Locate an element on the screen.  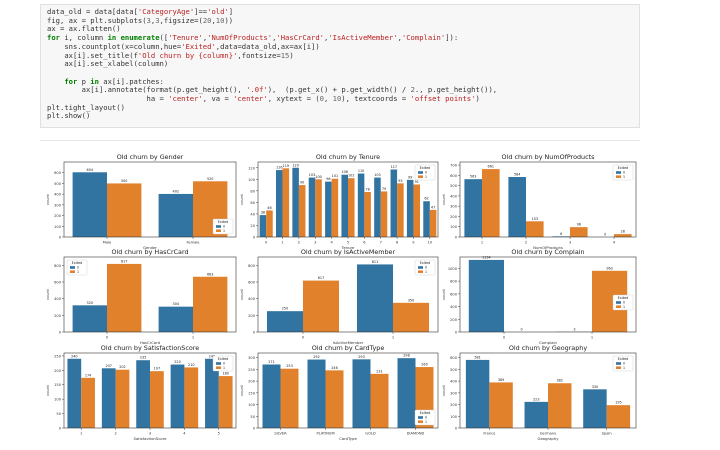
bar-value-label: 195 is located at coordinates (618, 403).